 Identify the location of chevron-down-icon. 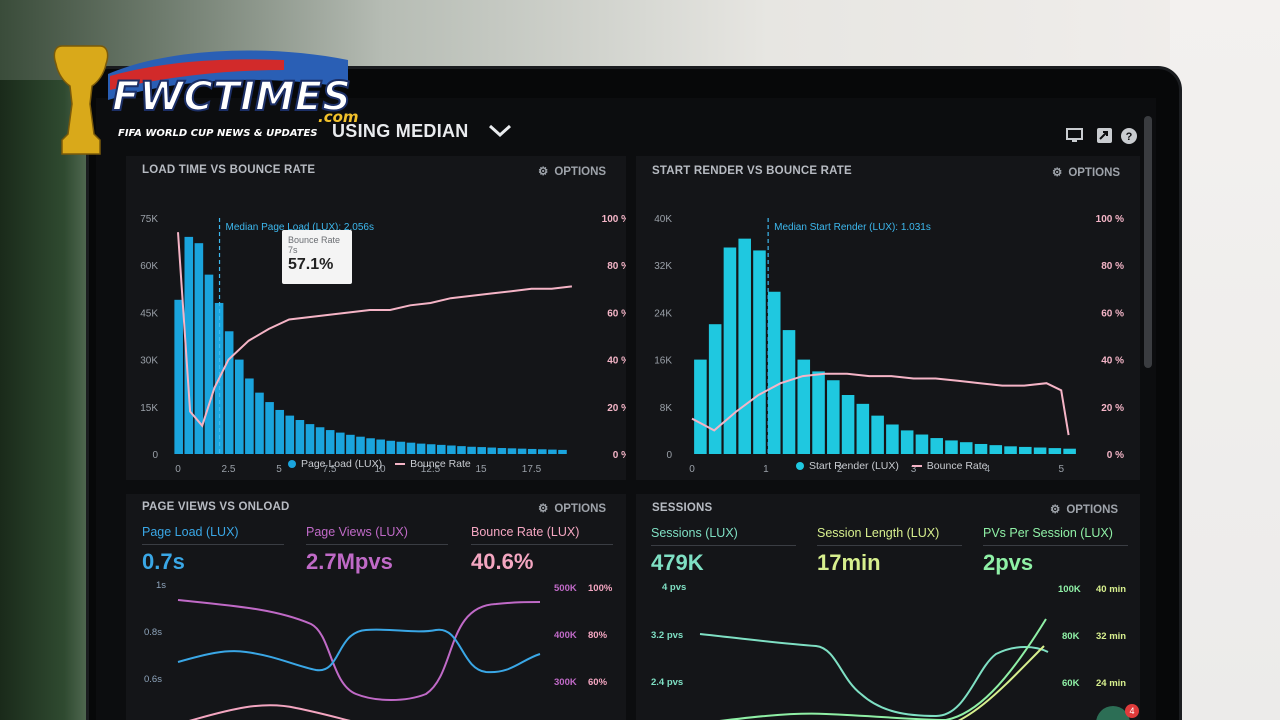
(500, 133).